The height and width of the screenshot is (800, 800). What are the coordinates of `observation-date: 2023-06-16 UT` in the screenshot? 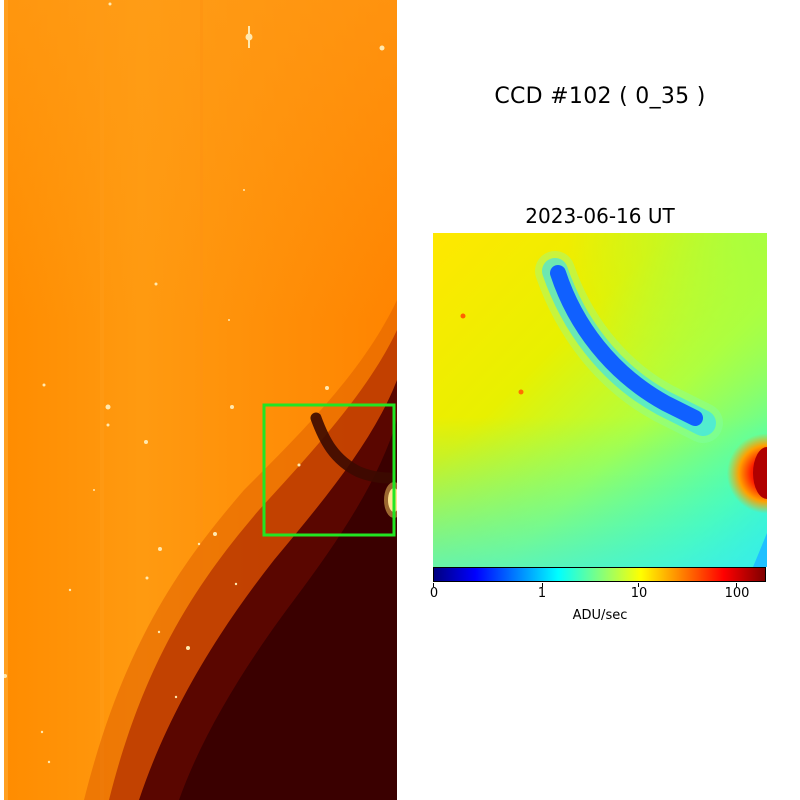 It's located at (600, 216).